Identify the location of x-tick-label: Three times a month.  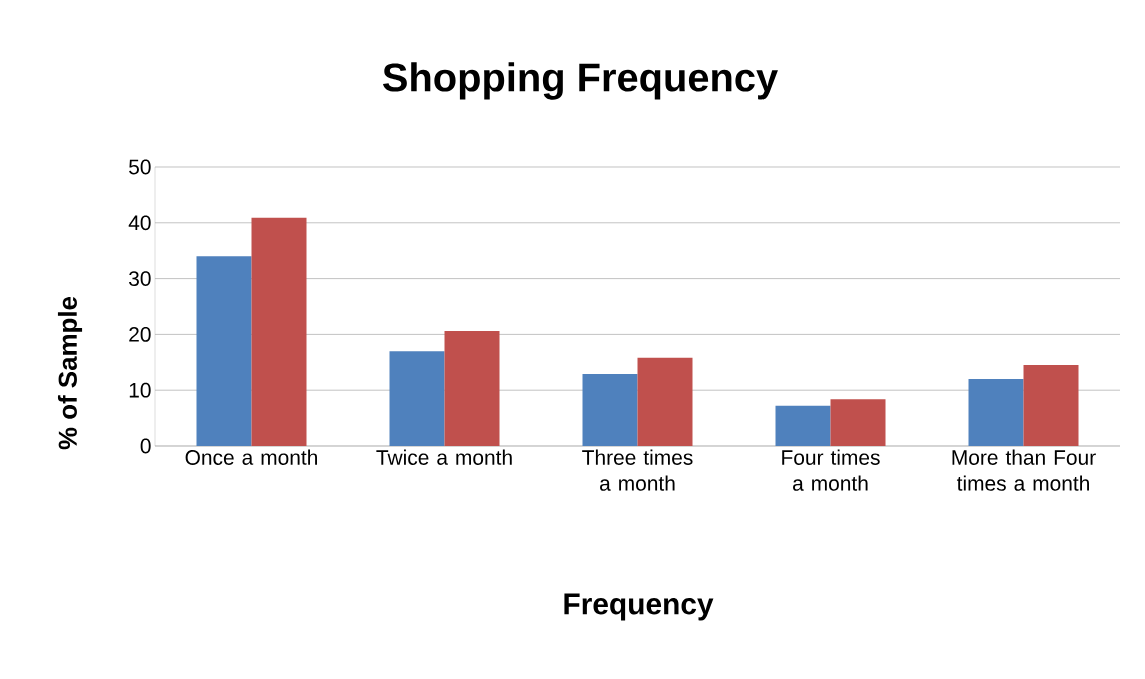
(637, 470).